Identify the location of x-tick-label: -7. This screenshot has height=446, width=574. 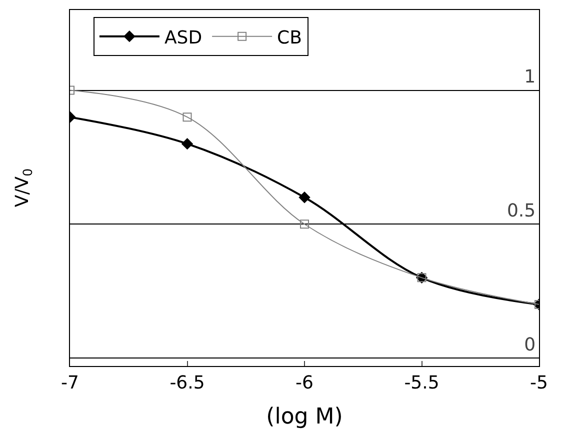
(70, 383).